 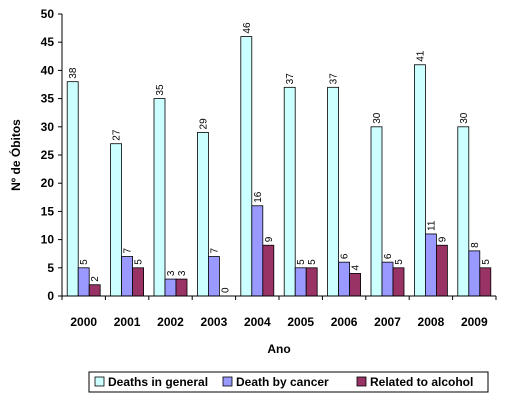 What do you see at coordinates (203, 124) in the screenshot?
I see `data-label: 29` at bounding box center [203, 124].